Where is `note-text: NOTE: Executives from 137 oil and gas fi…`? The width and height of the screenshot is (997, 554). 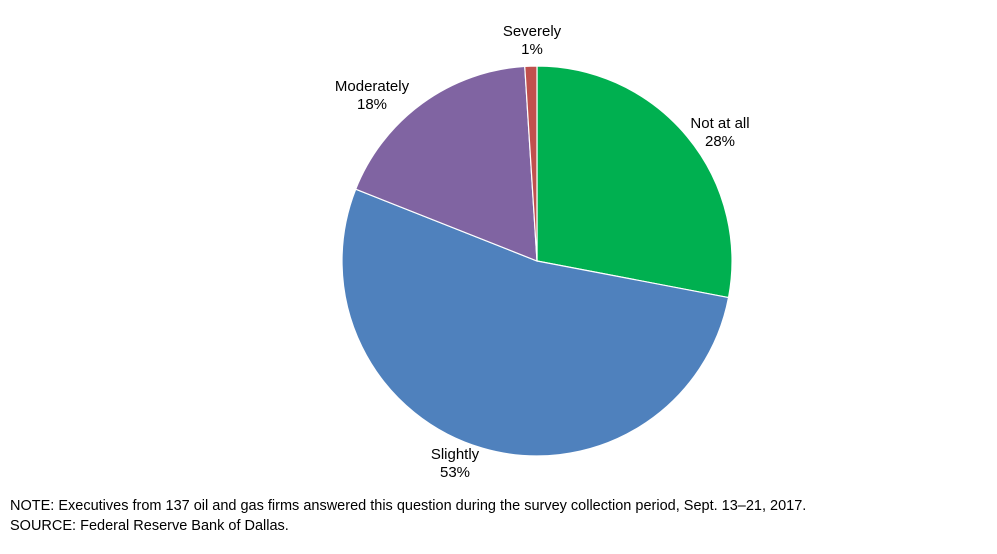 note-text: NOTE: Executives from 137 oil and gas fi… is located at coordinates (408, 506).